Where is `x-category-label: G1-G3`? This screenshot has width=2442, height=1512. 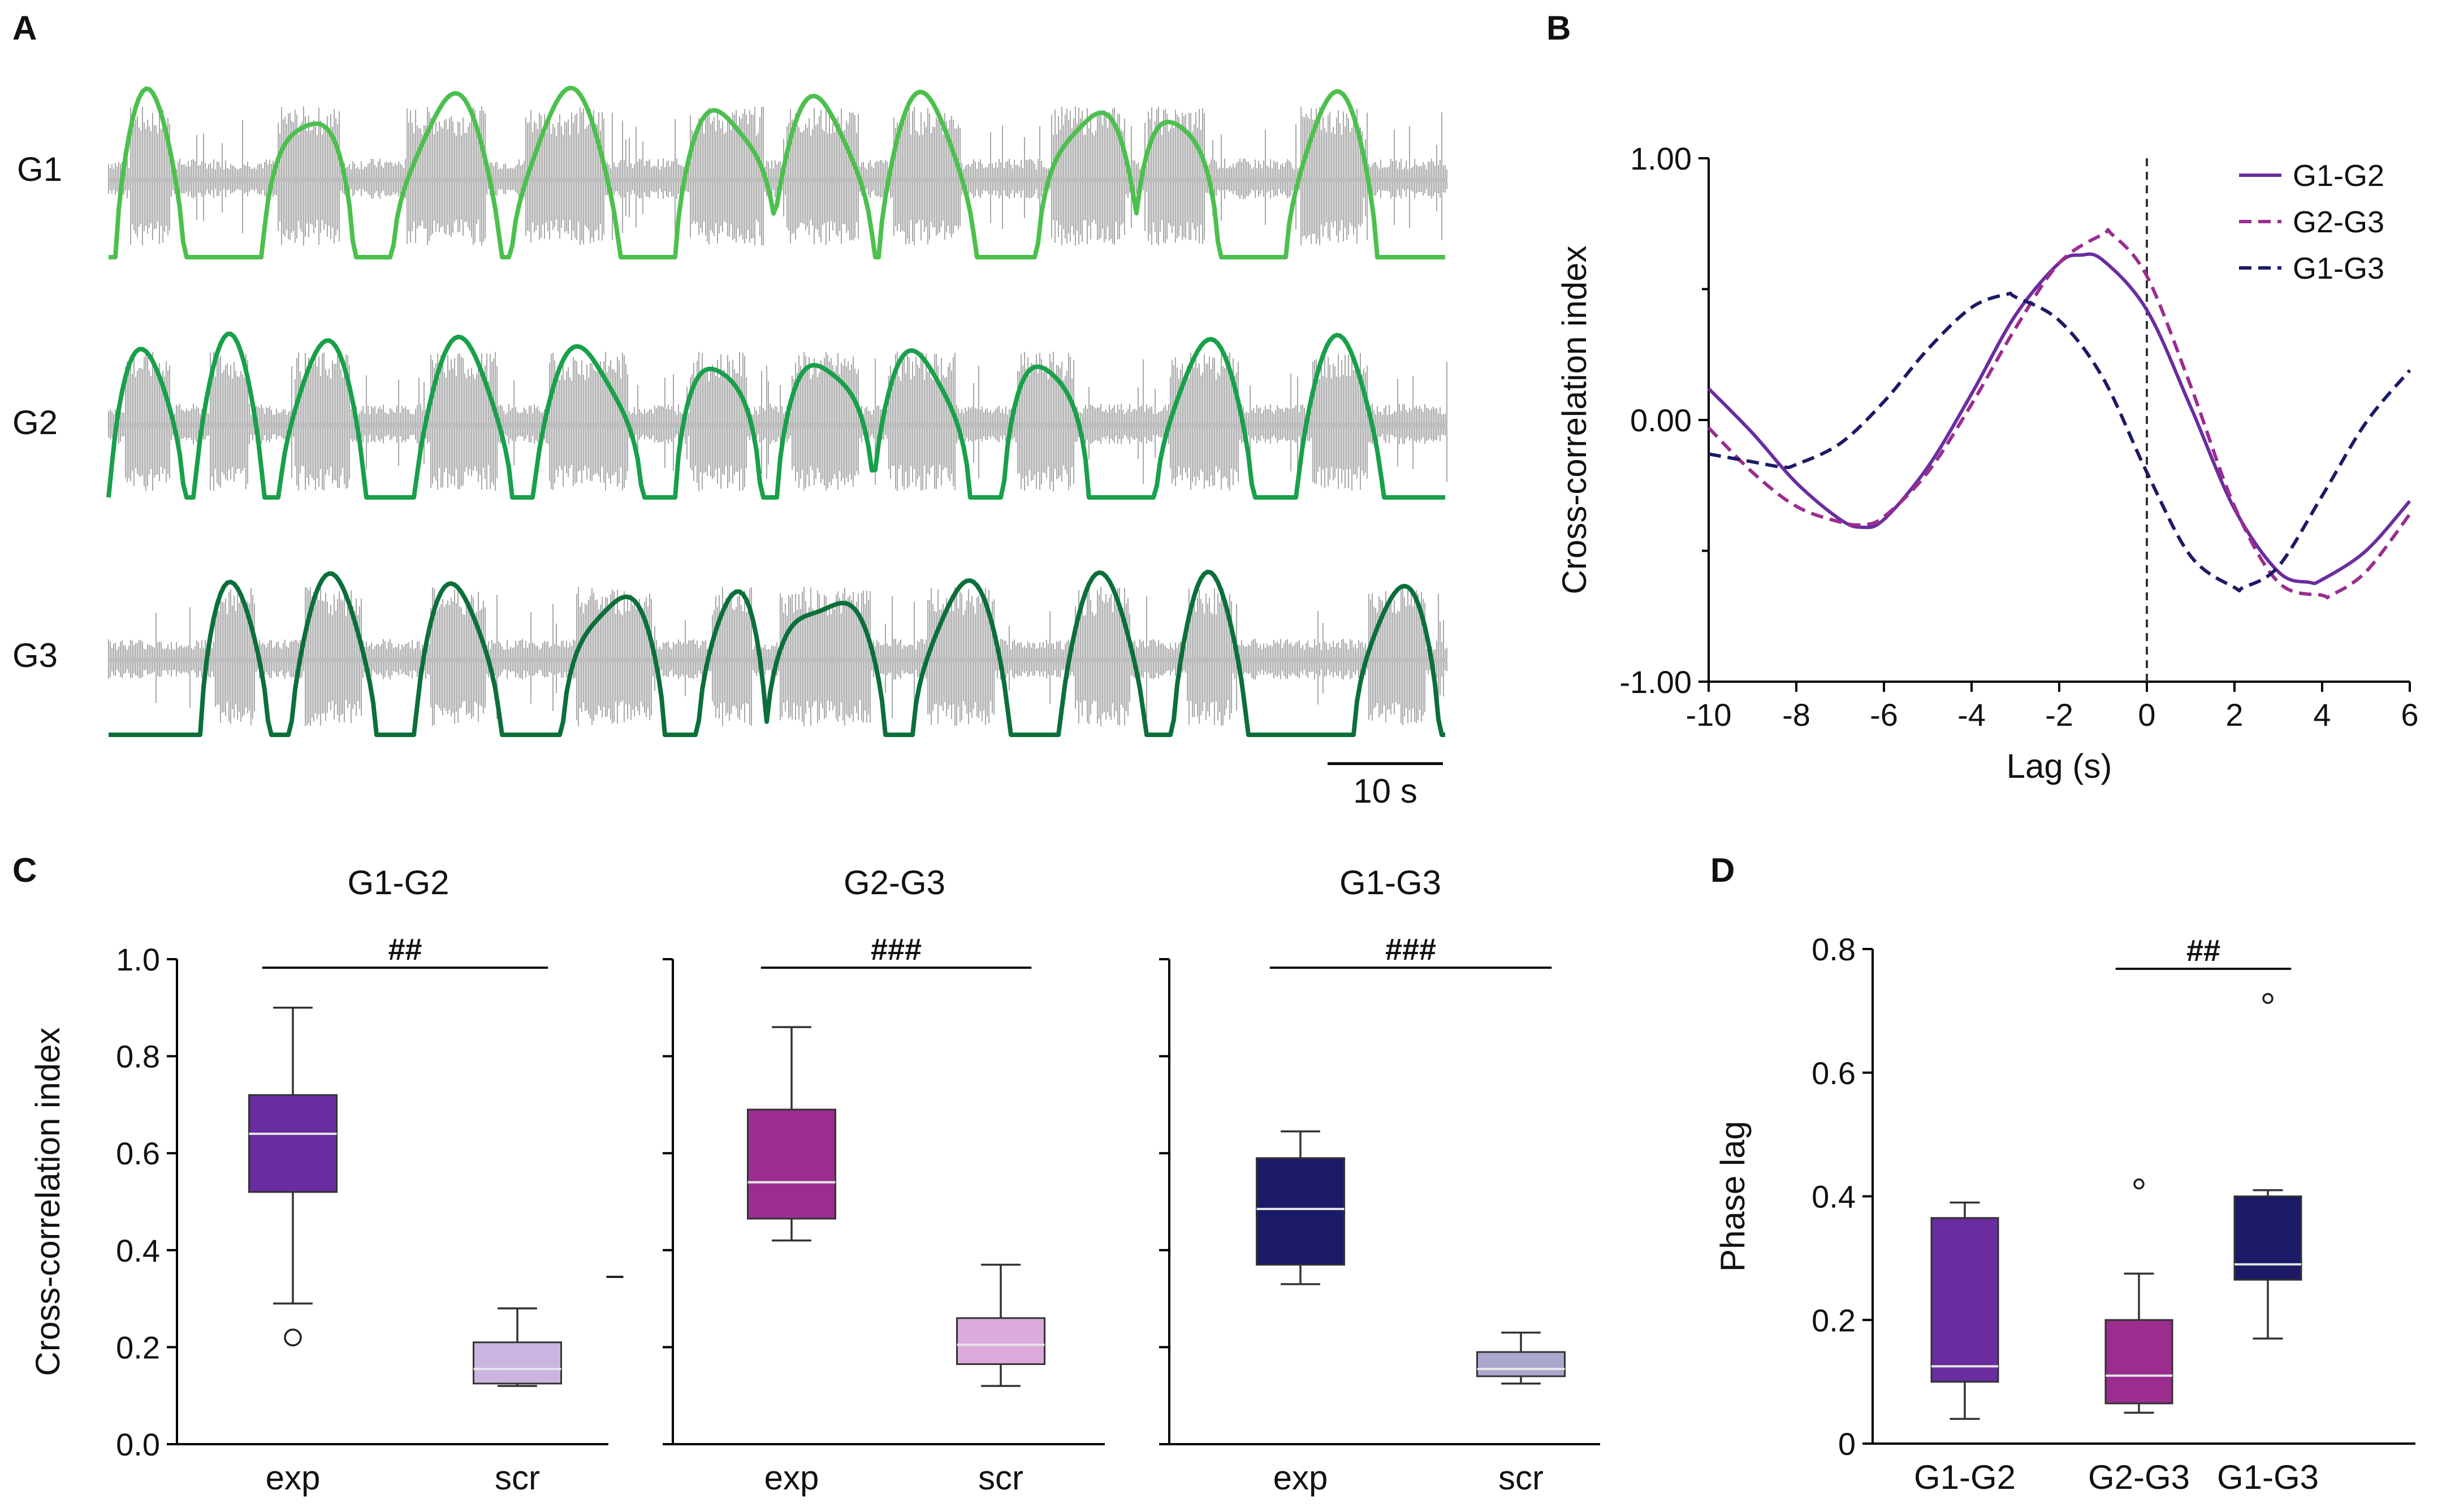
x-category-label: G1-G3 is located at coordinates (2268, 1477).